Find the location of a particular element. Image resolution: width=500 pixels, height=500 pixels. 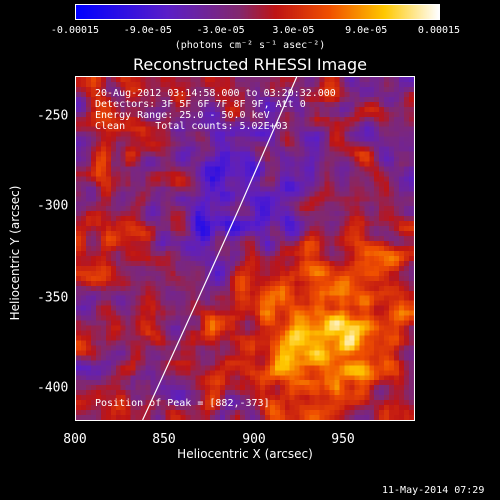

clean-label: Clean Total counts: 5.02E+03 is located at coordinates (191, 126).